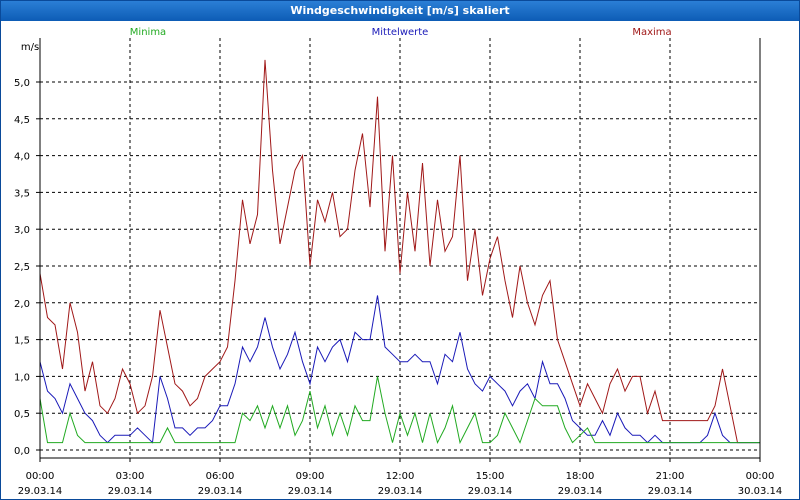 This screenshot has width=800, height=500. I want to click on x-tick-time-label: 18:00, so click(580, 476).